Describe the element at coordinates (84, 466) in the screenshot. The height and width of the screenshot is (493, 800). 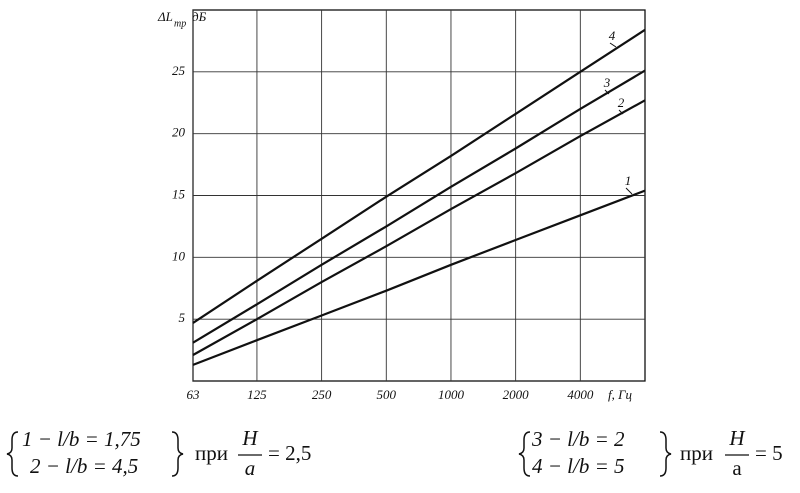
I see `note-line: 2 − l/b = 4,5` at that location.